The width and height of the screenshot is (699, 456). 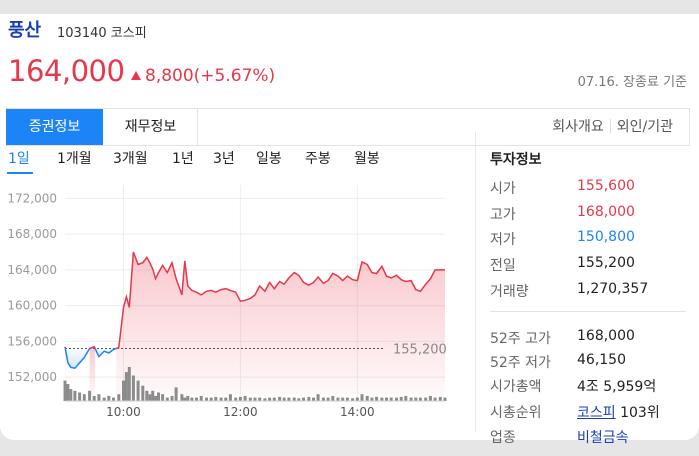 I want to click on info-low-label: 저가, so click(x=503, y=240).